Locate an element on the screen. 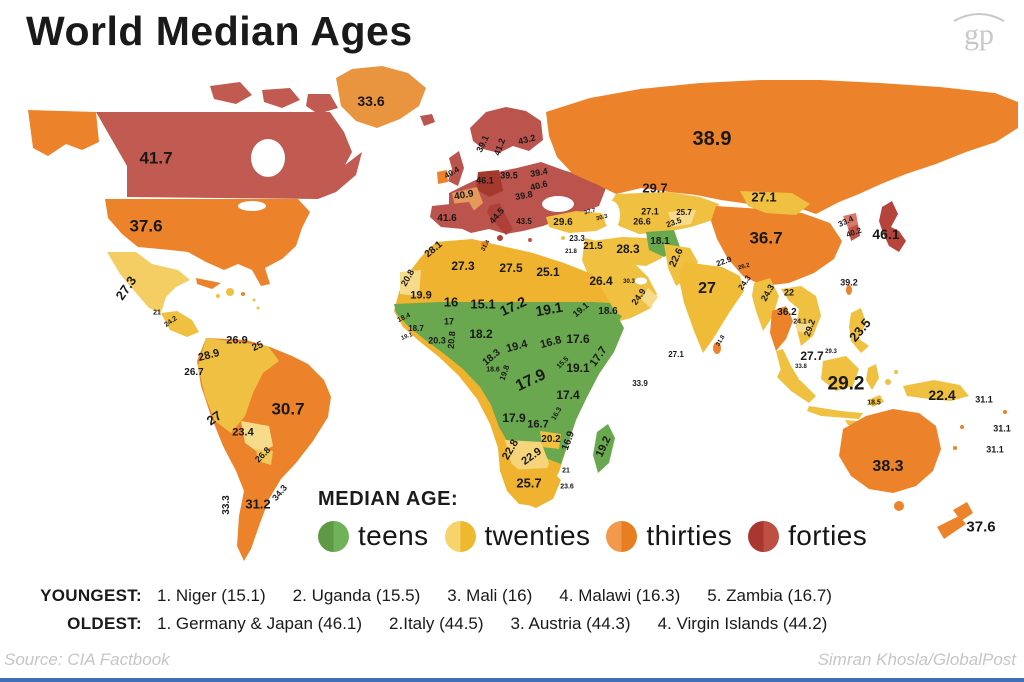 The width and height of the screenshot is (1024, 682). ranking-item: 5. Zambia (16.7) is located at coordinates (769, 595).